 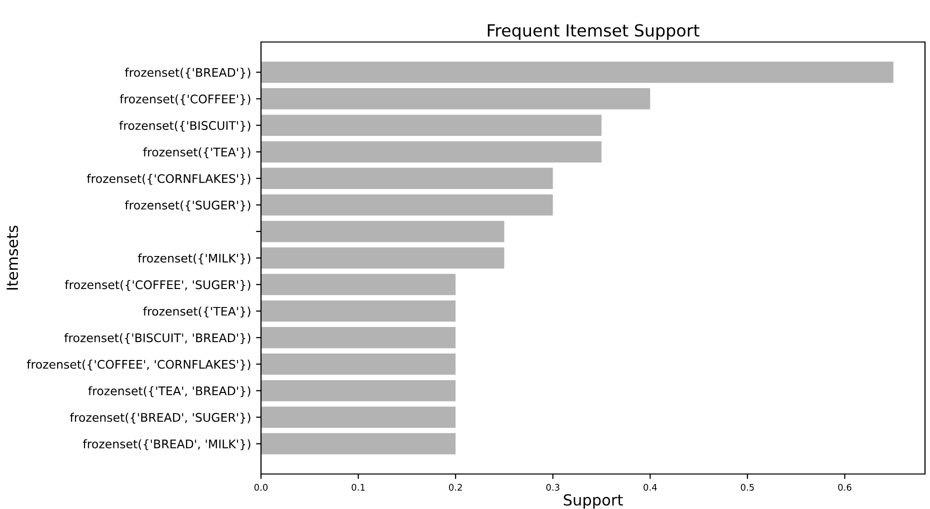 What do you see at coordinates (12, 258) in the screenshot?
I see `y-axis-title: Itemsets` at bounding box center [12, 258].